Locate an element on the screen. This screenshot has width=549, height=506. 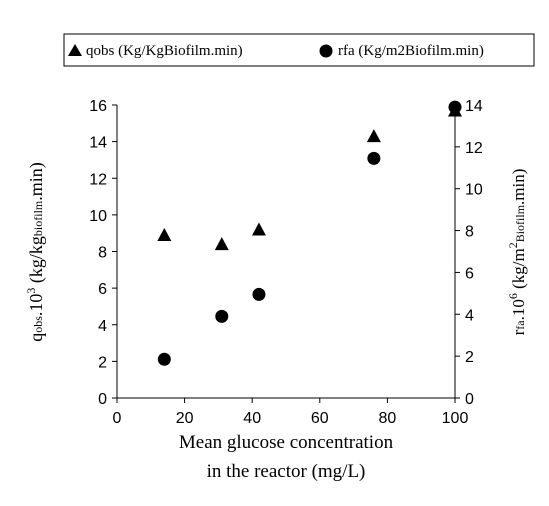
x-axis-label-line2: in the reactor (mg/L) is located at coordinates (286, 471).